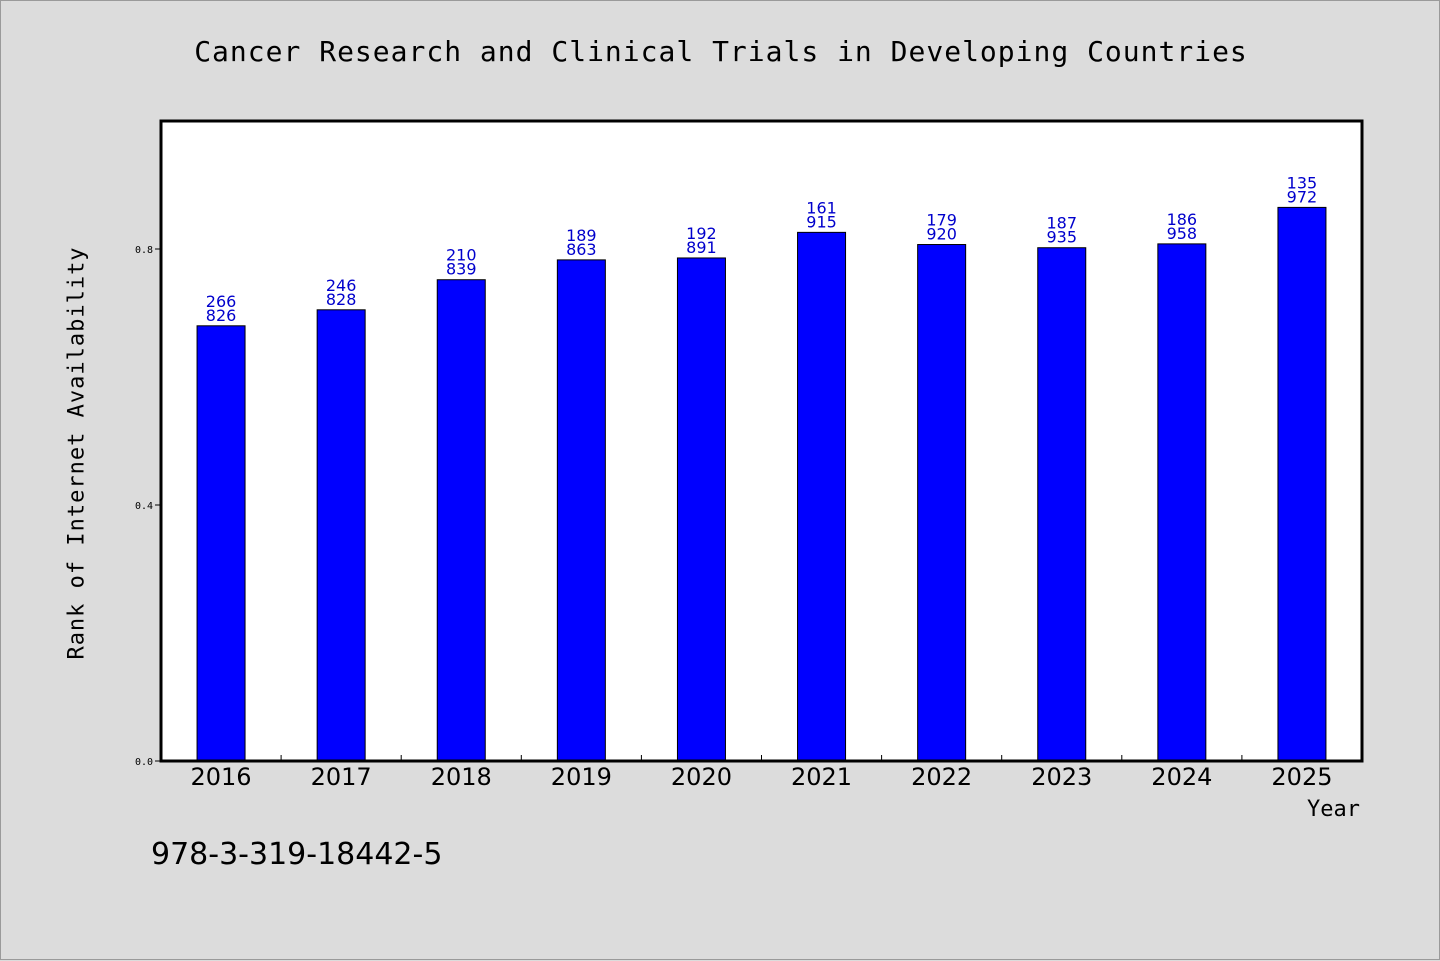 This screenshot has width=1440, height=961. Describe the element at coordinates (821, 777) in the screenshot. I see `x-tick-label-2021: 2021` at that location.